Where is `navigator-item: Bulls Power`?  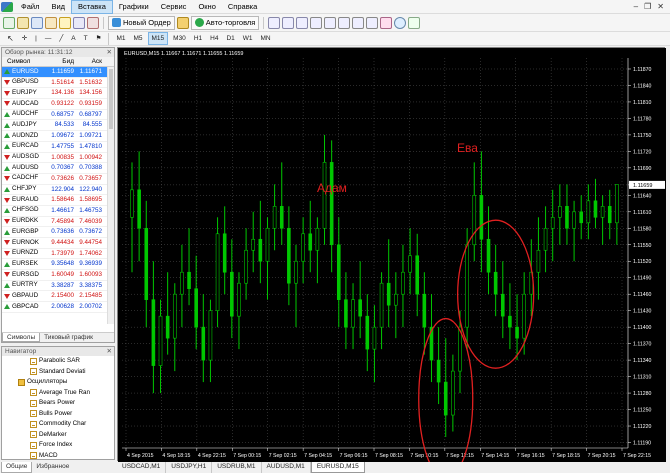 navigator-item: Bulls Power is located at coordinates (58, 414).